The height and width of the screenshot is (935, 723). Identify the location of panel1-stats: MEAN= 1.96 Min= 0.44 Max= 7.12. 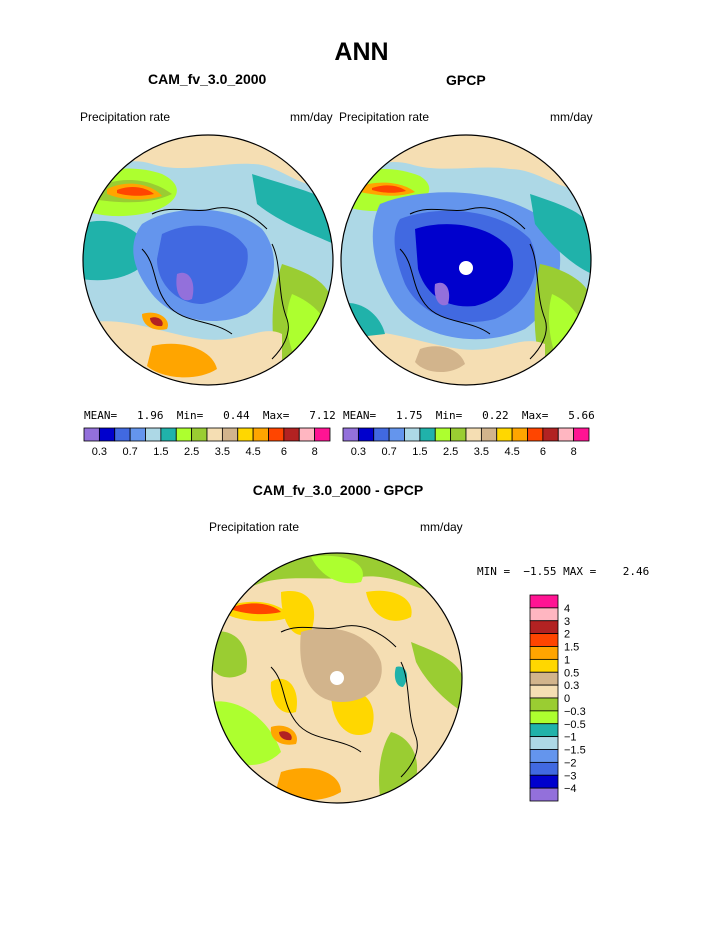
(210, 415).